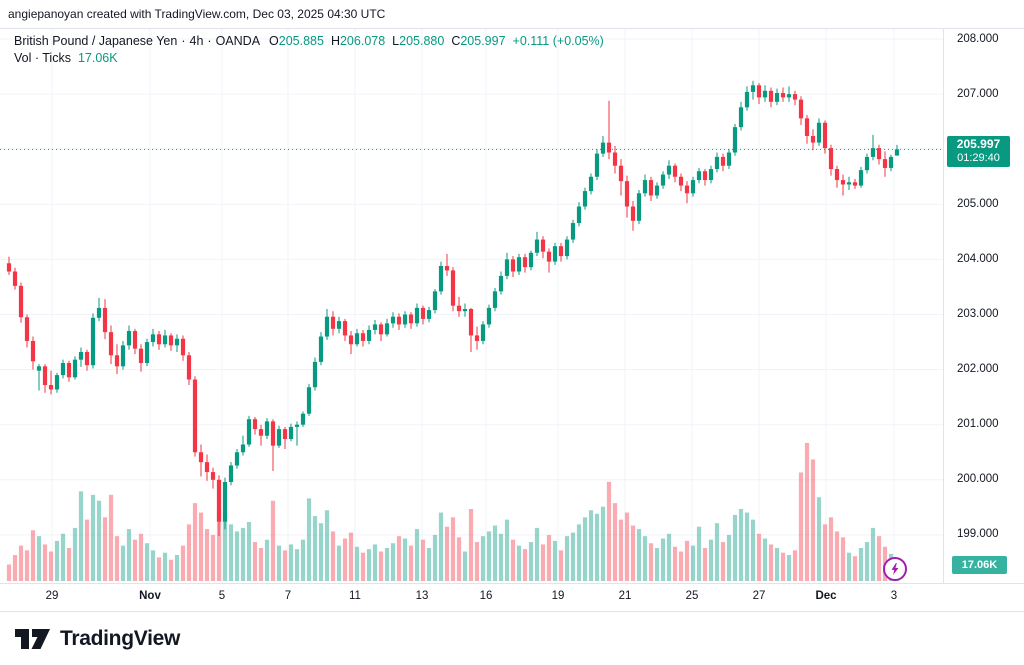 This screenshot has width=1024, height=665. Describe the element at coordinates (96, 639) in the screenshot. I see `tradingview-logo: TradingView` at that location.